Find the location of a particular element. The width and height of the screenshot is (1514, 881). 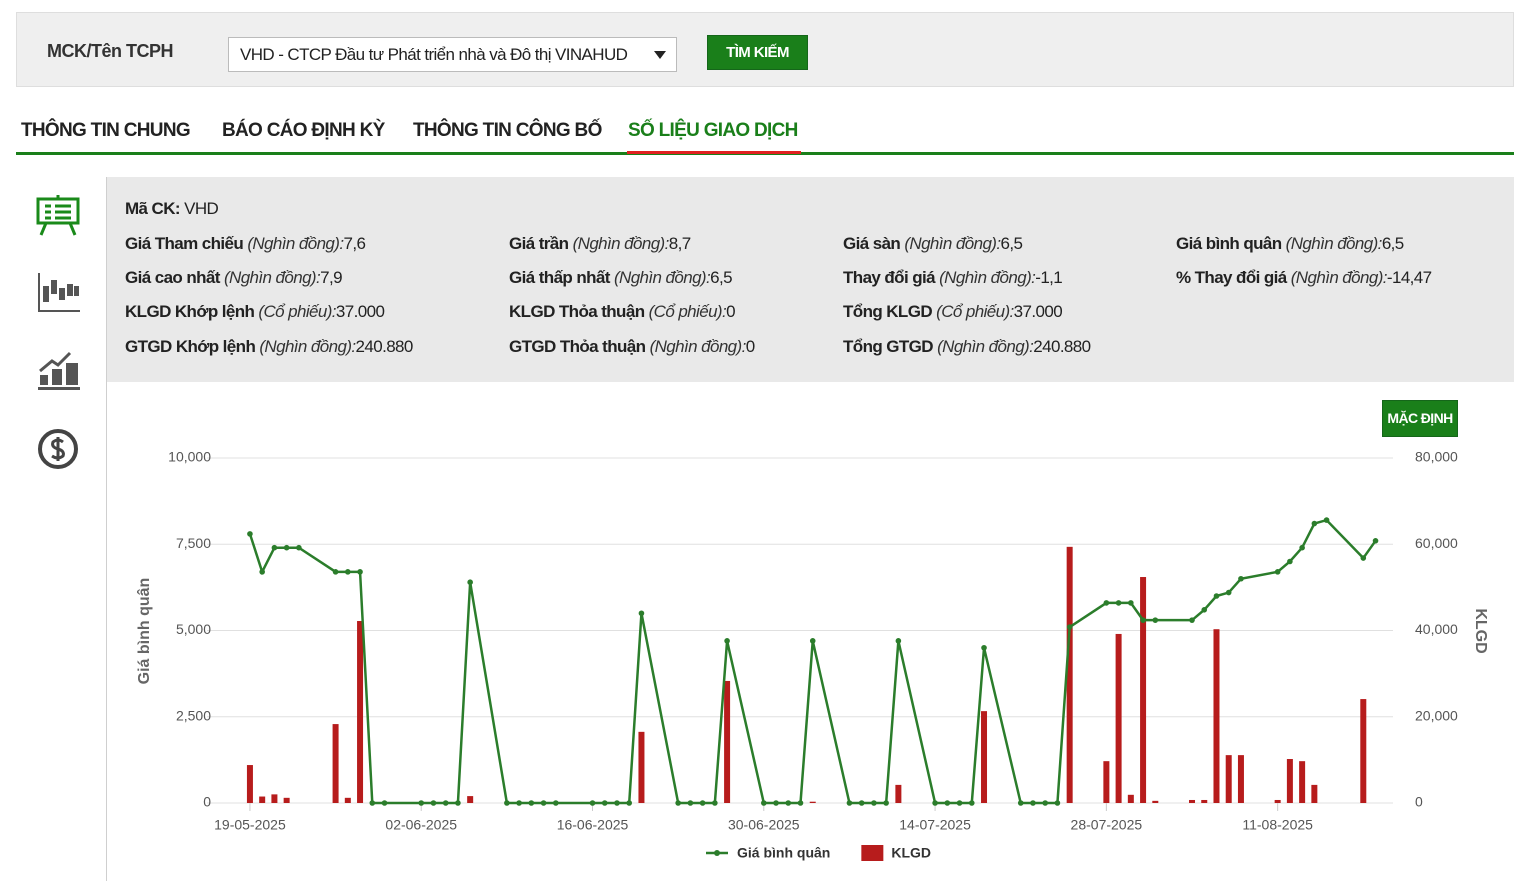

dollar-icon is located at coordinates (58, 449).